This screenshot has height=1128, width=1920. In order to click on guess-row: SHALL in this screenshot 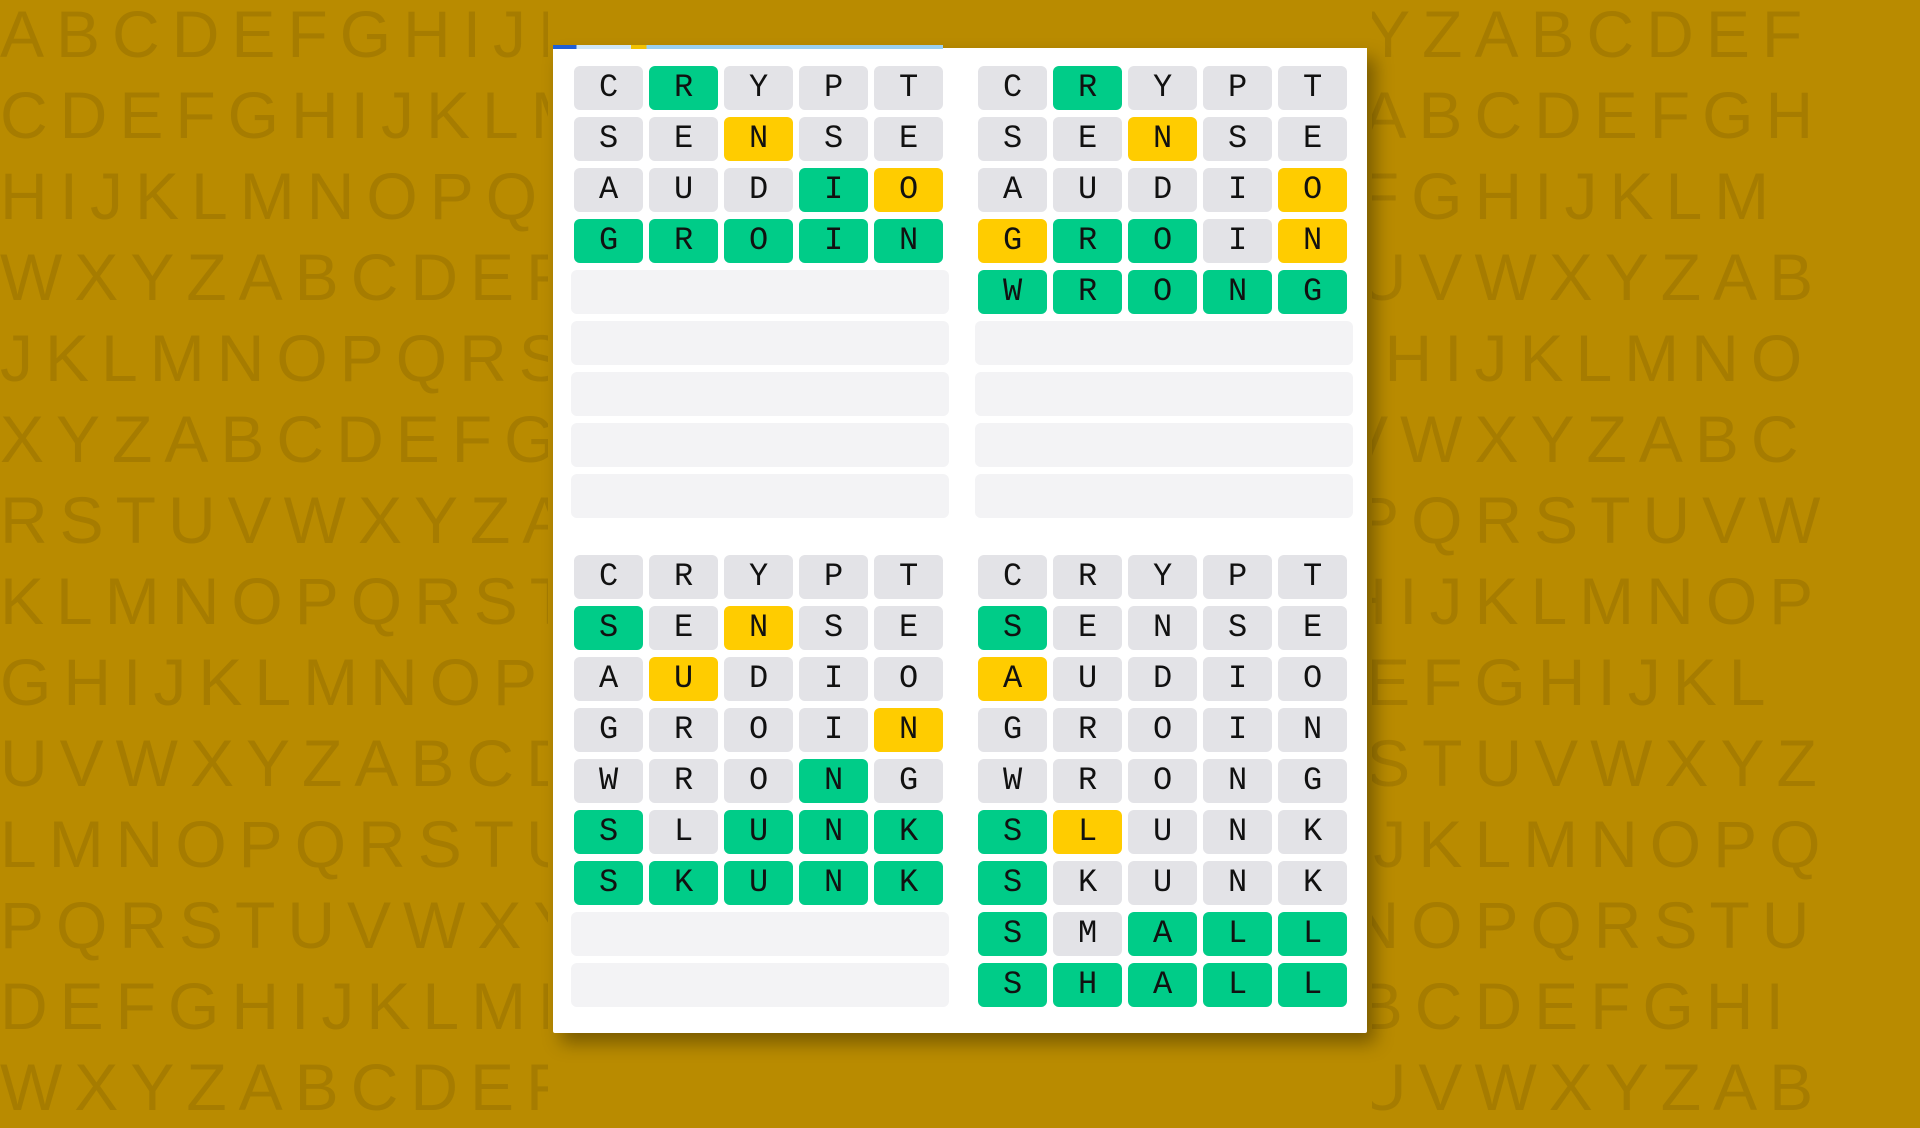, I will do `click(1164, 985)`.